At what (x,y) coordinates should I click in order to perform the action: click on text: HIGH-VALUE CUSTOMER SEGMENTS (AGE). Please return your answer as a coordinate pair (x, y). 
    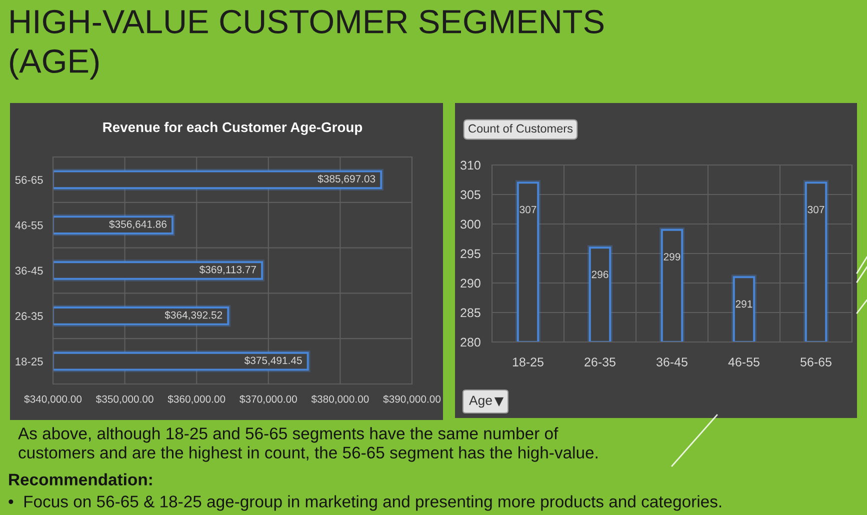
    Looking at the image, I should click on (307, 45).